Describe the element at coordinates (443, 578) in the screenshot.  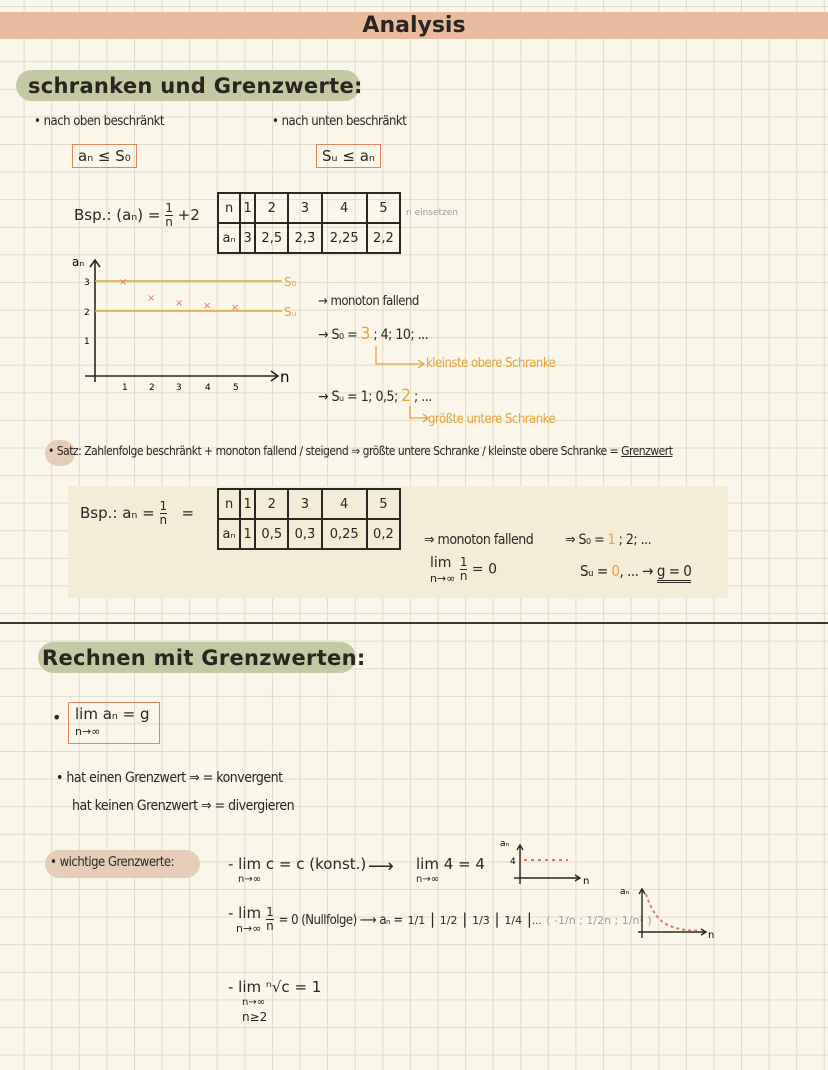
I see `lim-sub: n→∞` at that location.